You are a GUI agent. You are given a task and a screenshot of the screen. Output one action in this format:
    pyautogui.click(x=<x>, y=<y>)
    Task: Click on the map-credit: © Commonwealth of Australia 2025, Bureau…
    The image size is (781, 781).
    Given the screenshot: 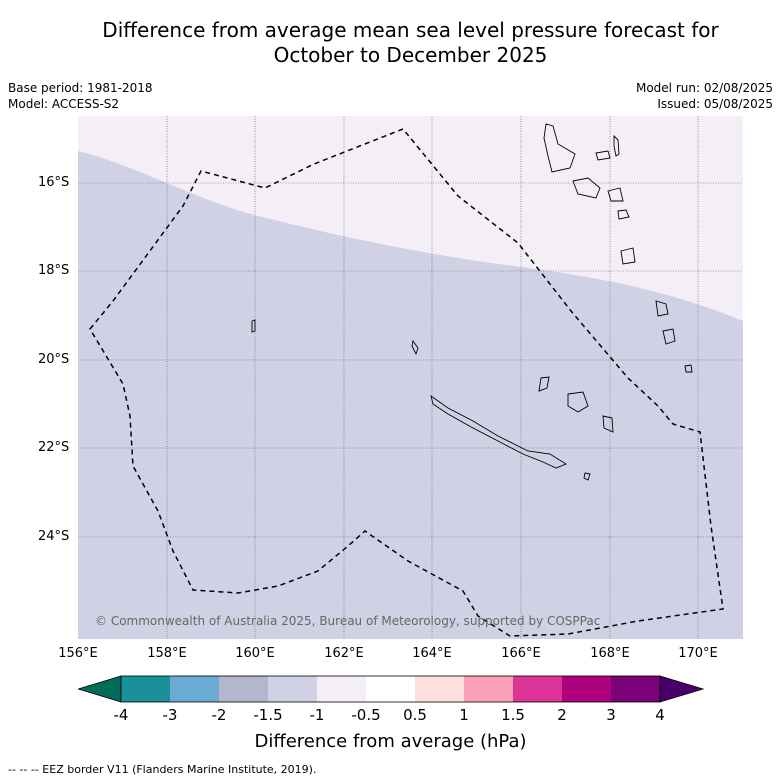 What is the action you would take?
    pyautogui.click(x=348, y=621)
    